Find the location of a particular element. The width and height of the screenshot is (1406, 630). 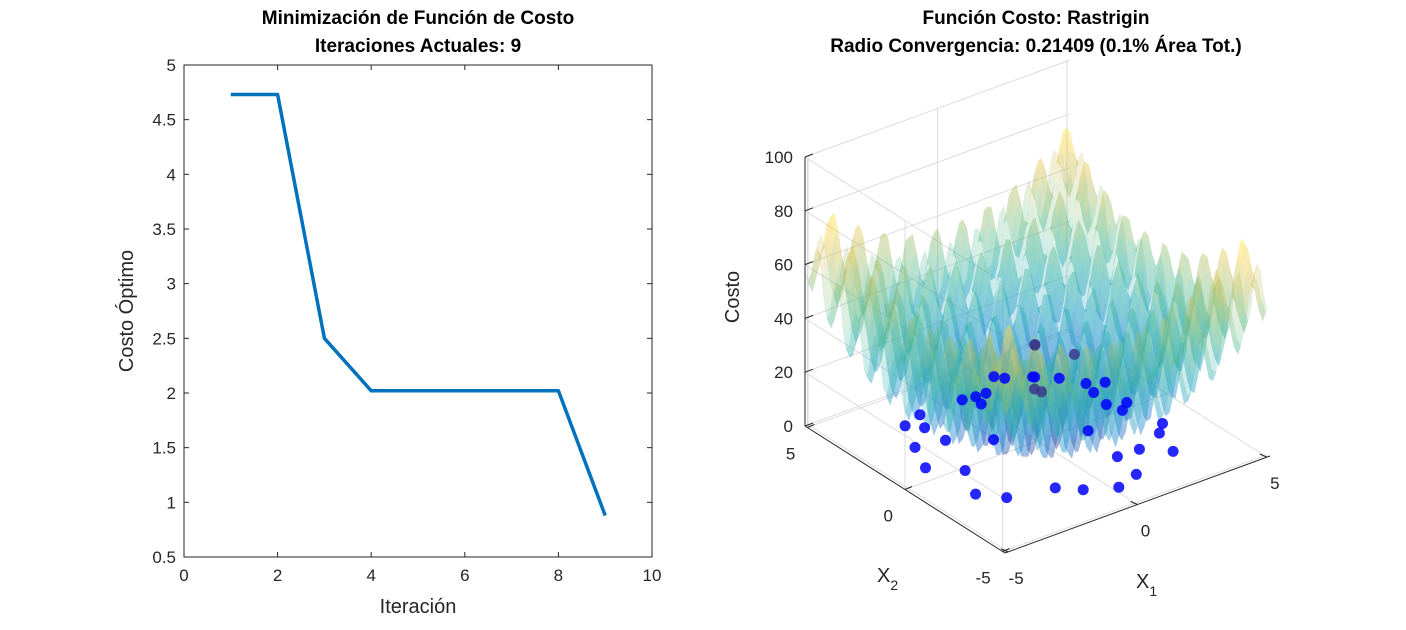

y-tick-label: 4.5 is located at coordinates (164, 120).